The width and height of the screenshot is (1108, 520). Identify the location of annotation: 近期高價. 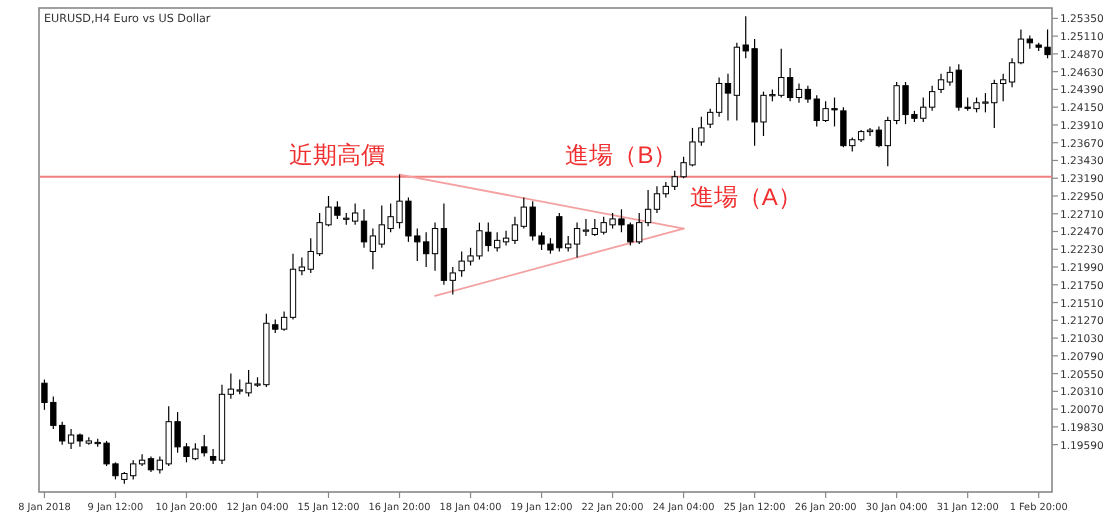
(337, 154).